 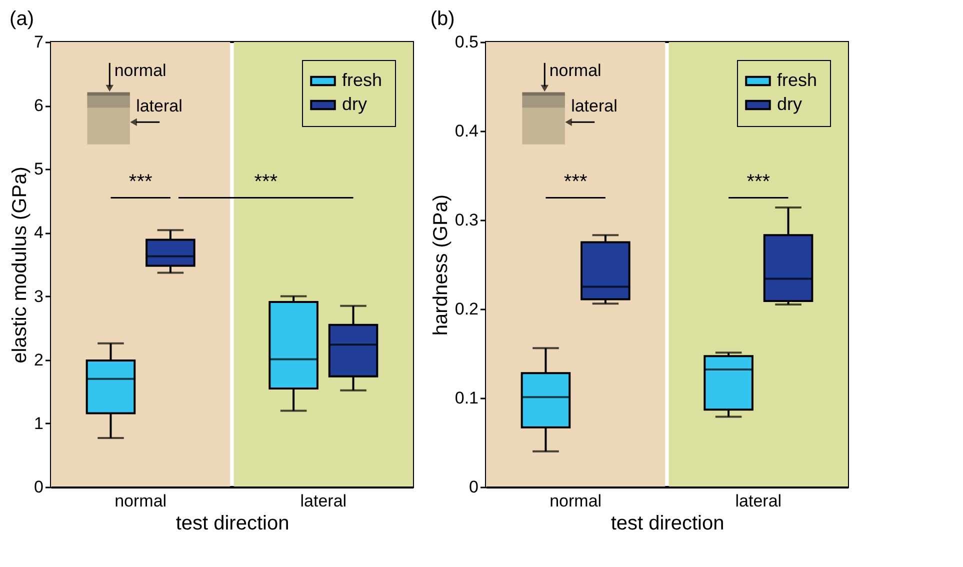 I want to click on y-tick-label: 7, so click(x=39, y=42).